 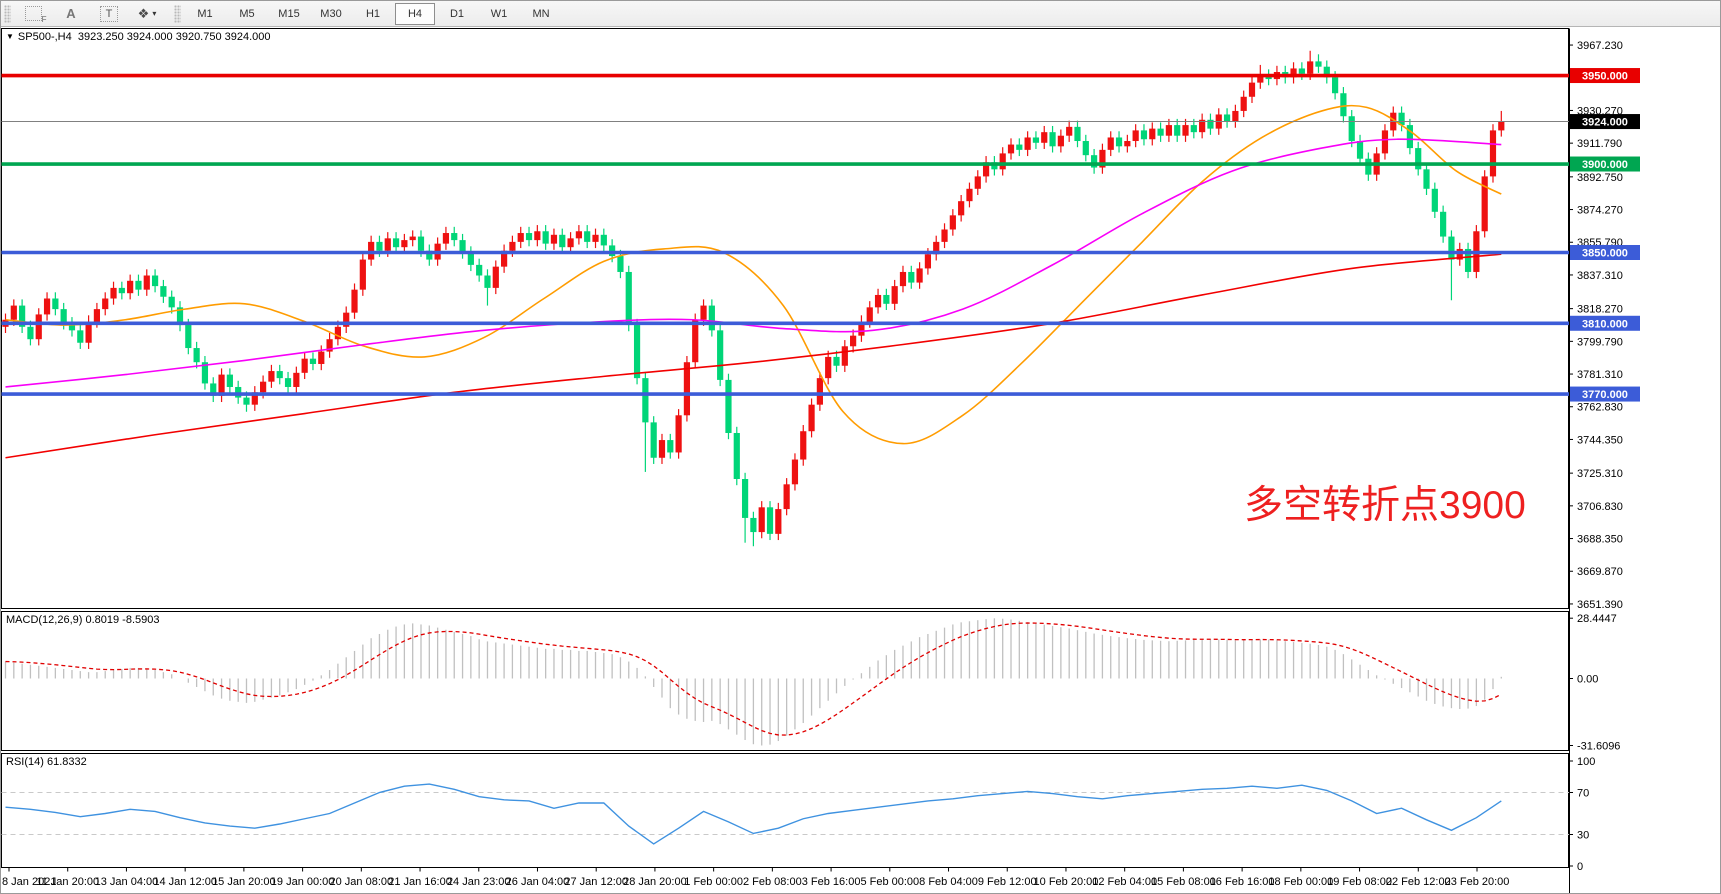 I want to click on text-box-icon: T, so click(x=109, y=13).